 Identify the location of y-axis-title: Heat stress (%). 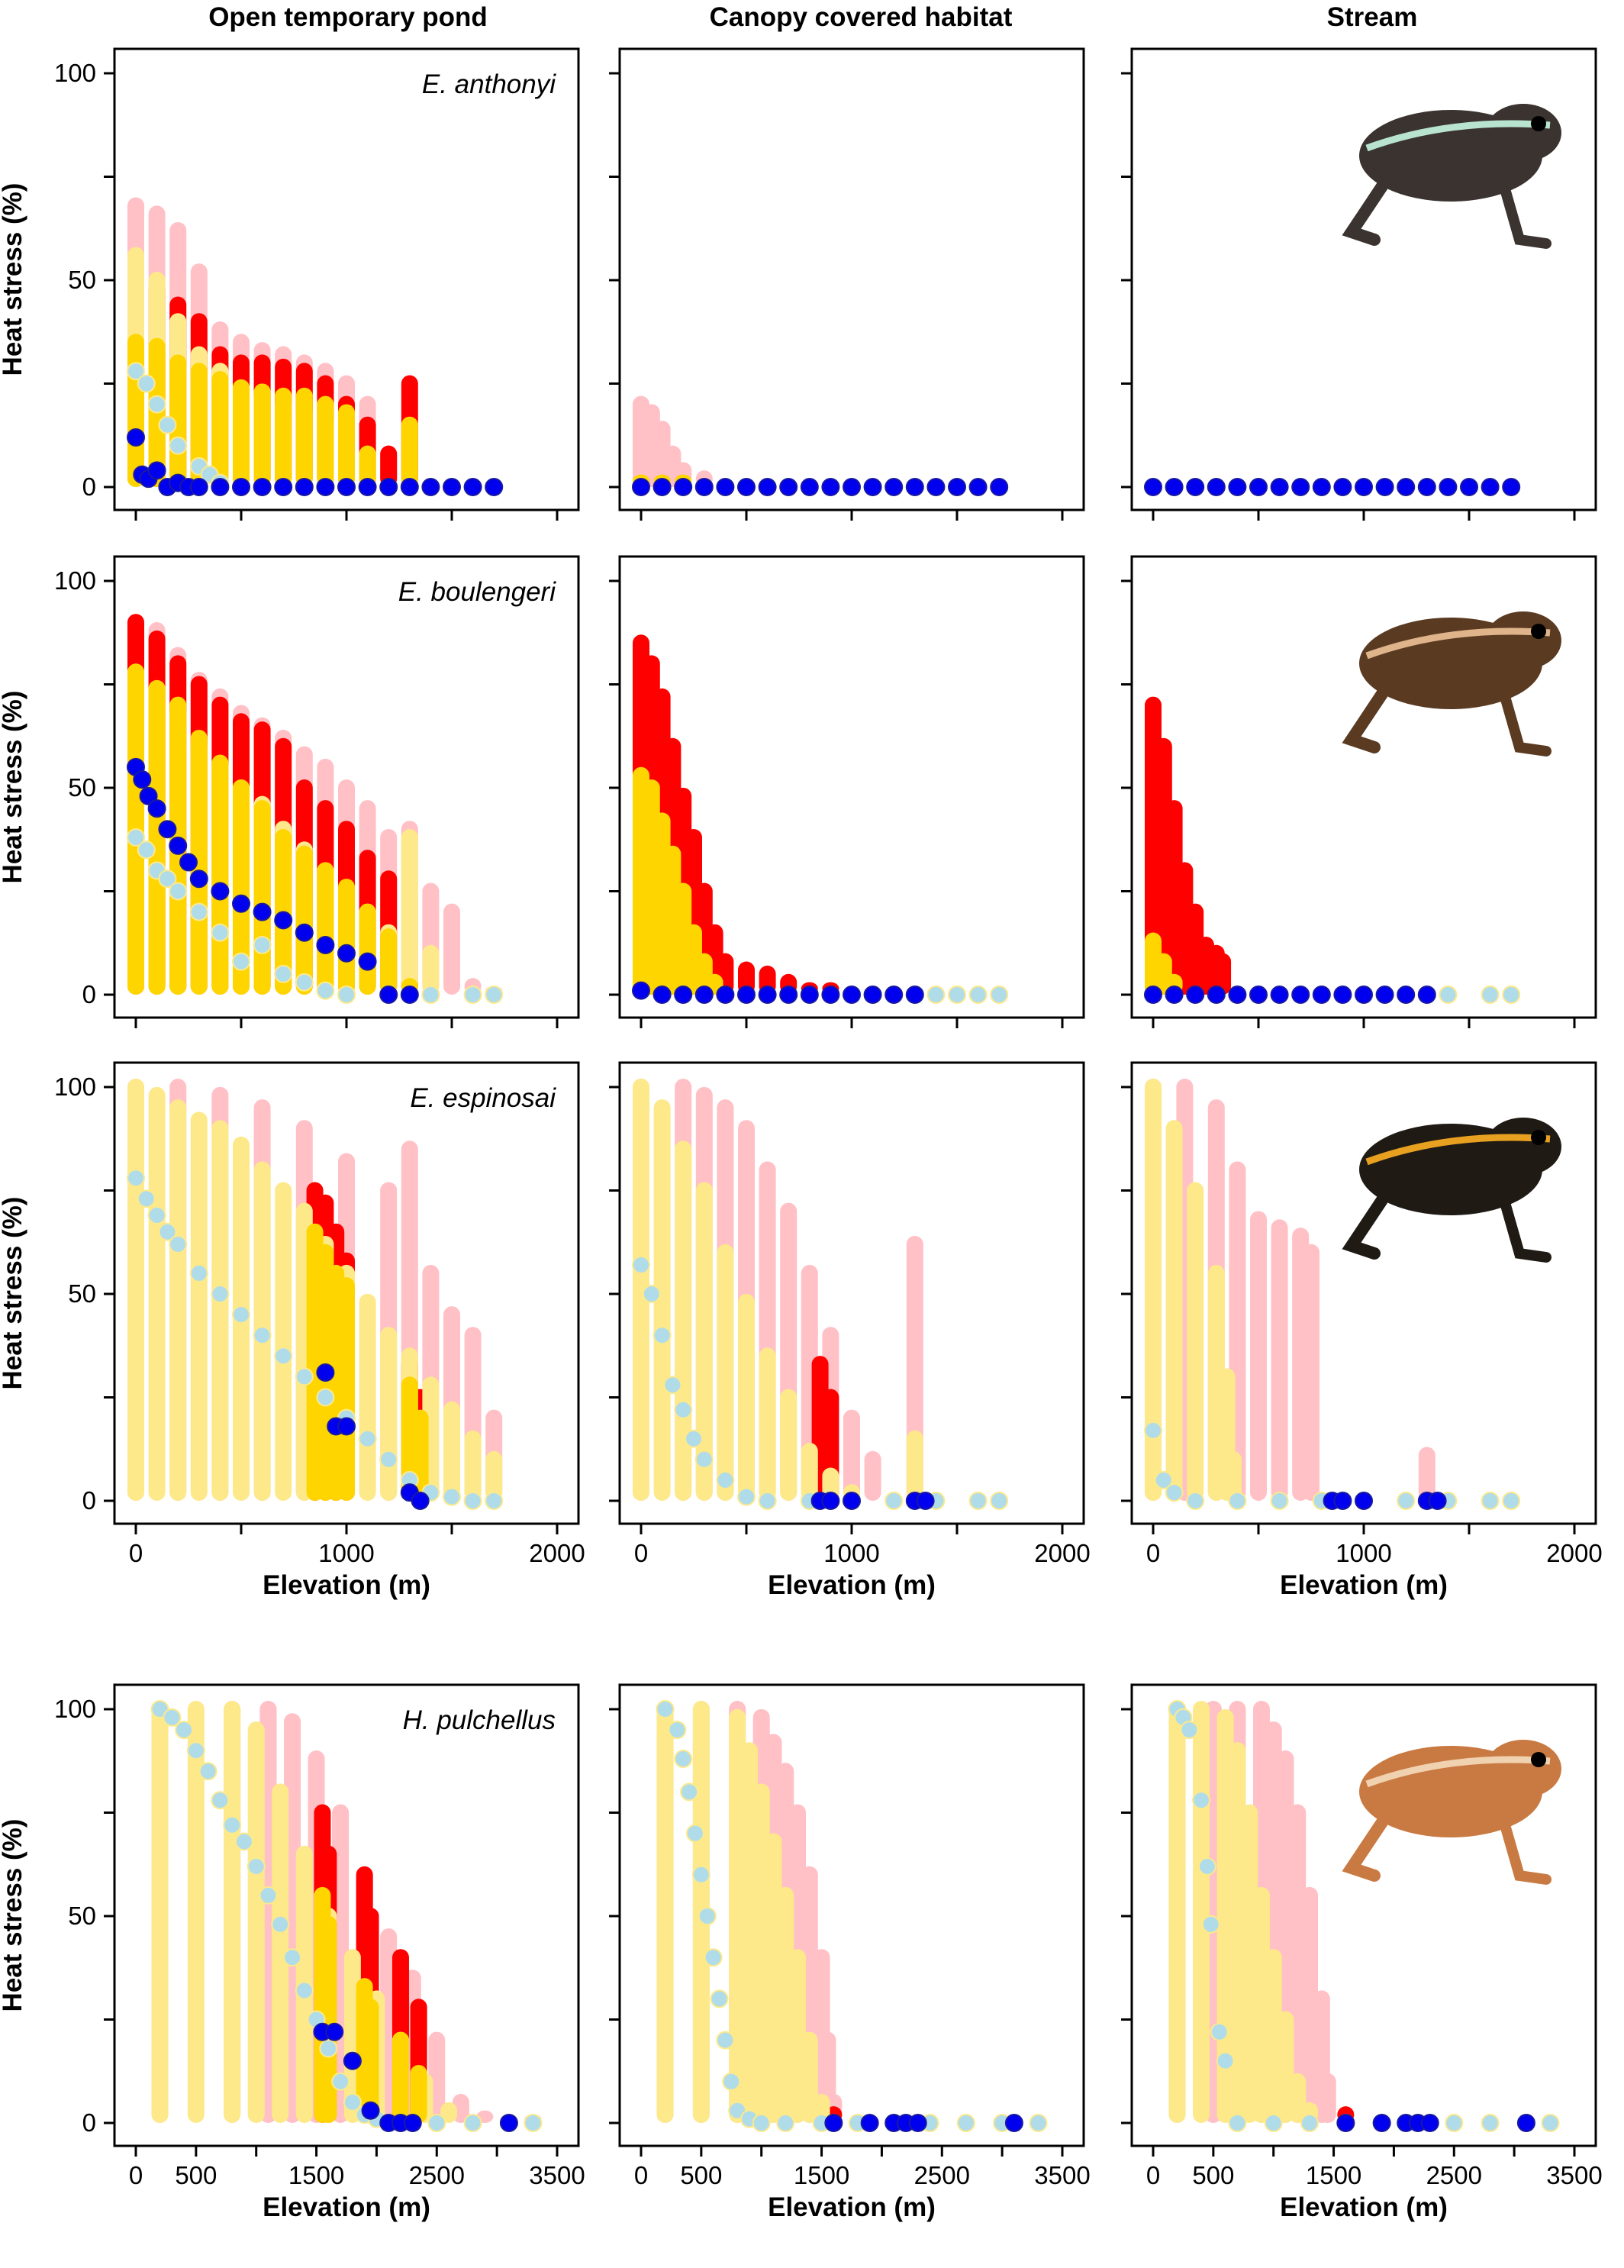
(14, 788).